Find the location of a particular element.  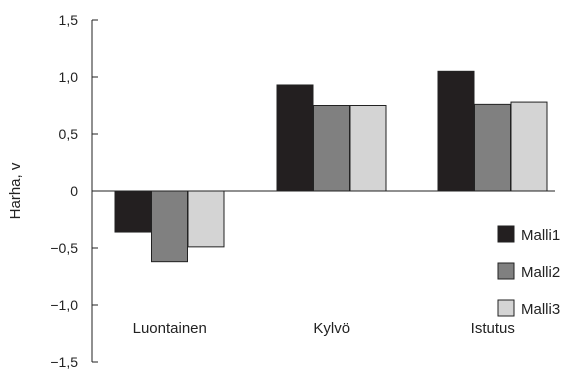

y-tick-label: −1,5 is located at coordinates (64, 362).